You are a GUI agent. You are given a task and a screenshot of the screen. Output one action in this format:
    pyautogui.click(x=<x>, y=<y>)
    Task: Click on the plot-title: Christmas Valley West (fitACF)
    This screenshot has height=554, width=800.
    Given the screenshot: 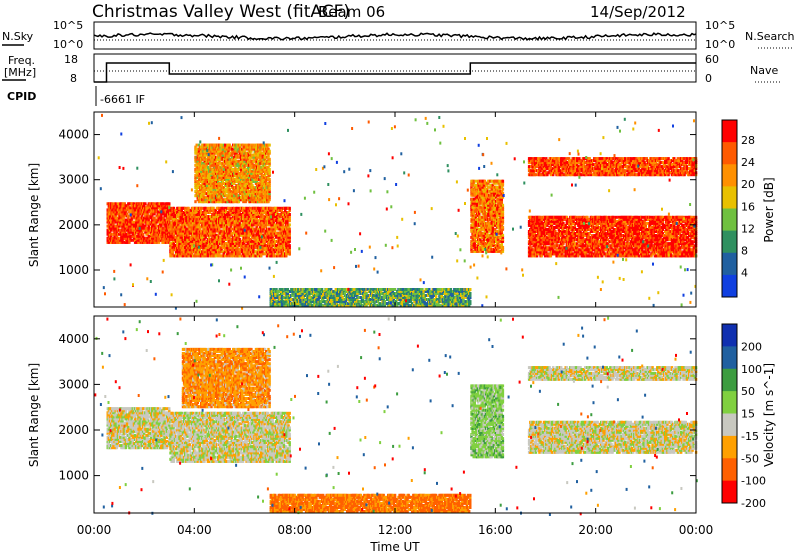 What is the action you would take?
    pyautogui.click(x=221, y=12)
    